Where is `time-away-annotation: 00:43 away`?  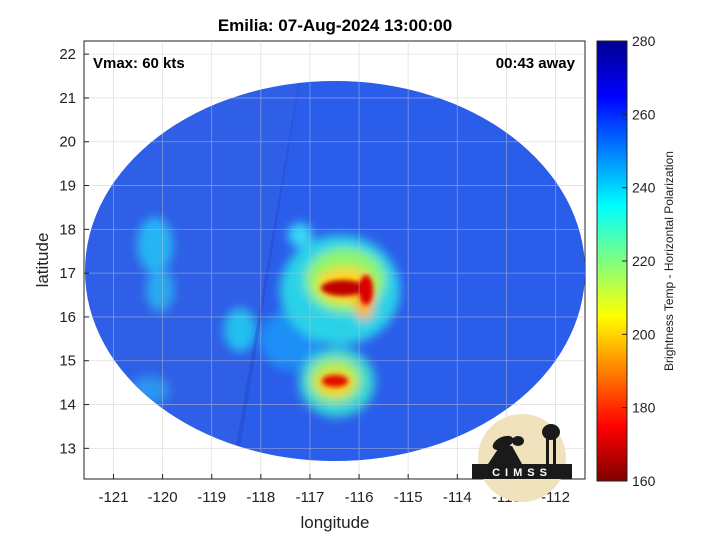 time-away-annotation: 00:43 away is located at coordinates (536, 63).